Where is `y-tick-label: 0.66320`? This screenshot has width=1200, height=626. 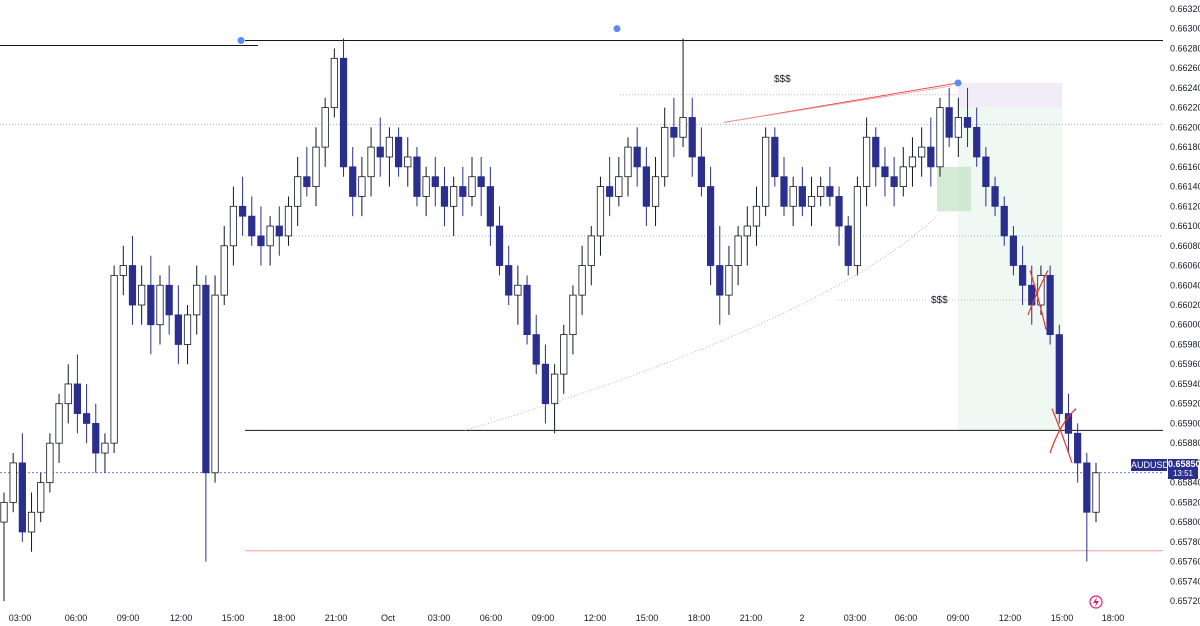
y-tick-label: 0.66320 is located at coordinates (1185, 9).